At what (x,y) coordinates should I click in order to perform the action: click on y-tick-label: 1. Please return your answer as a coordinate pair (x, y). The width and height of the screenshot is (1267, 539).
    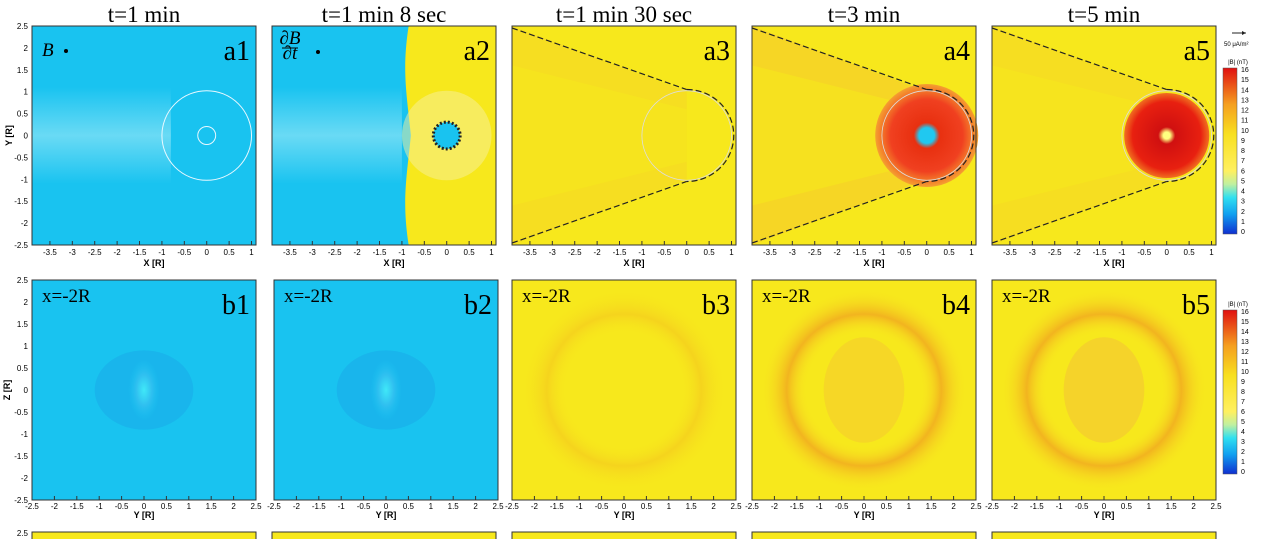
    Looking at the image, I should click on (26, 92).